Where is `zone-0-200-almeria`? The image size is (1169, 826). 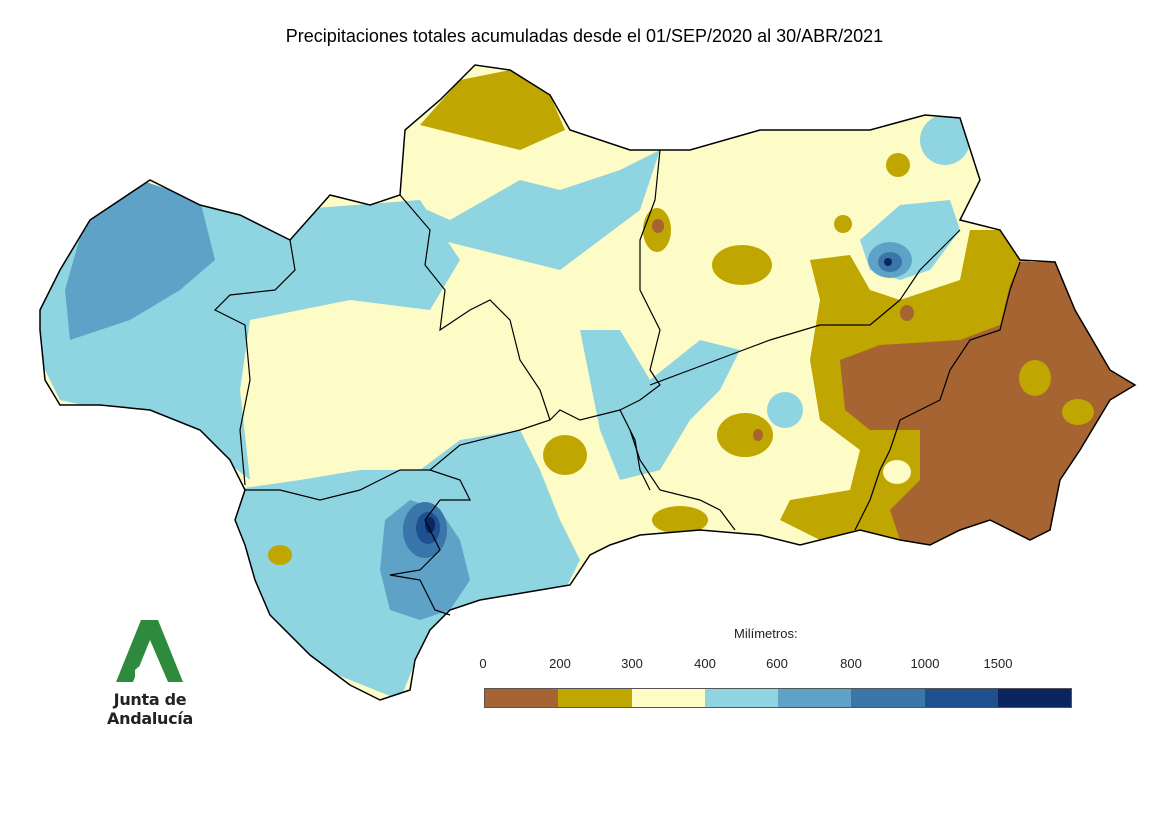 zone-0-200-almeria is located at coordinates (987, 403).